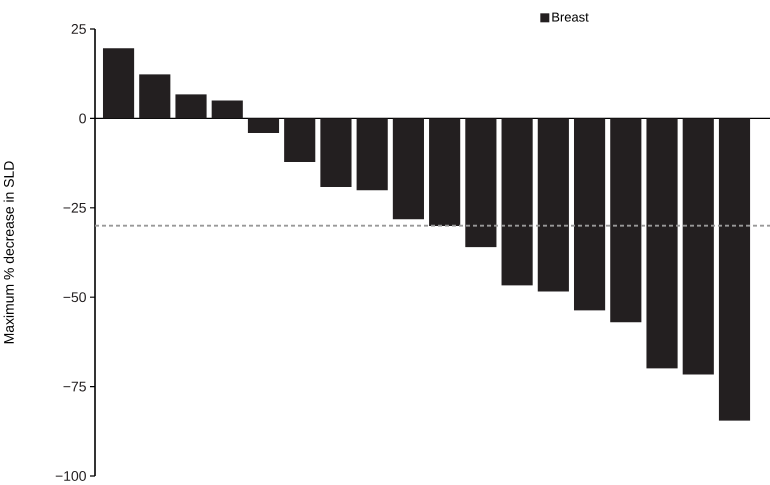  What do you see at coordinates (75, 207) in the screenshot?
I see `y-tick-label: −25` at bounding box center [75, 207].